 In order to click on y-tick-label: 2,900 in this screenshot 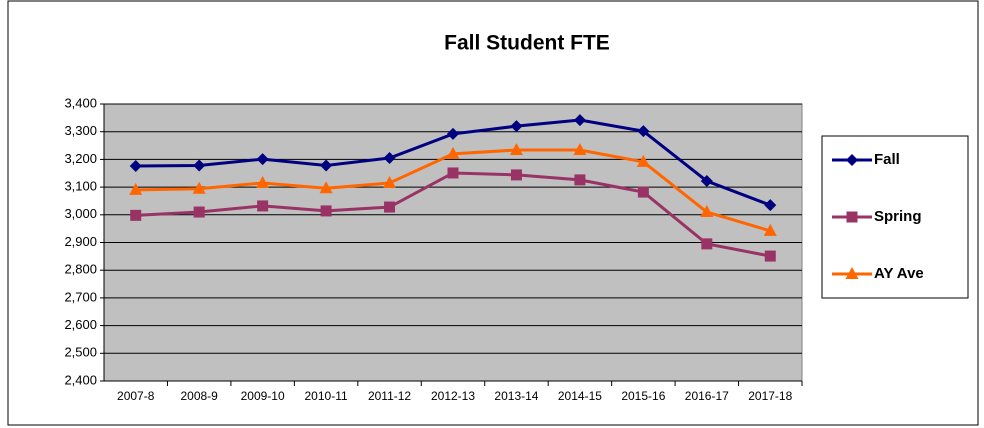, I will do `click(80, 241)`.